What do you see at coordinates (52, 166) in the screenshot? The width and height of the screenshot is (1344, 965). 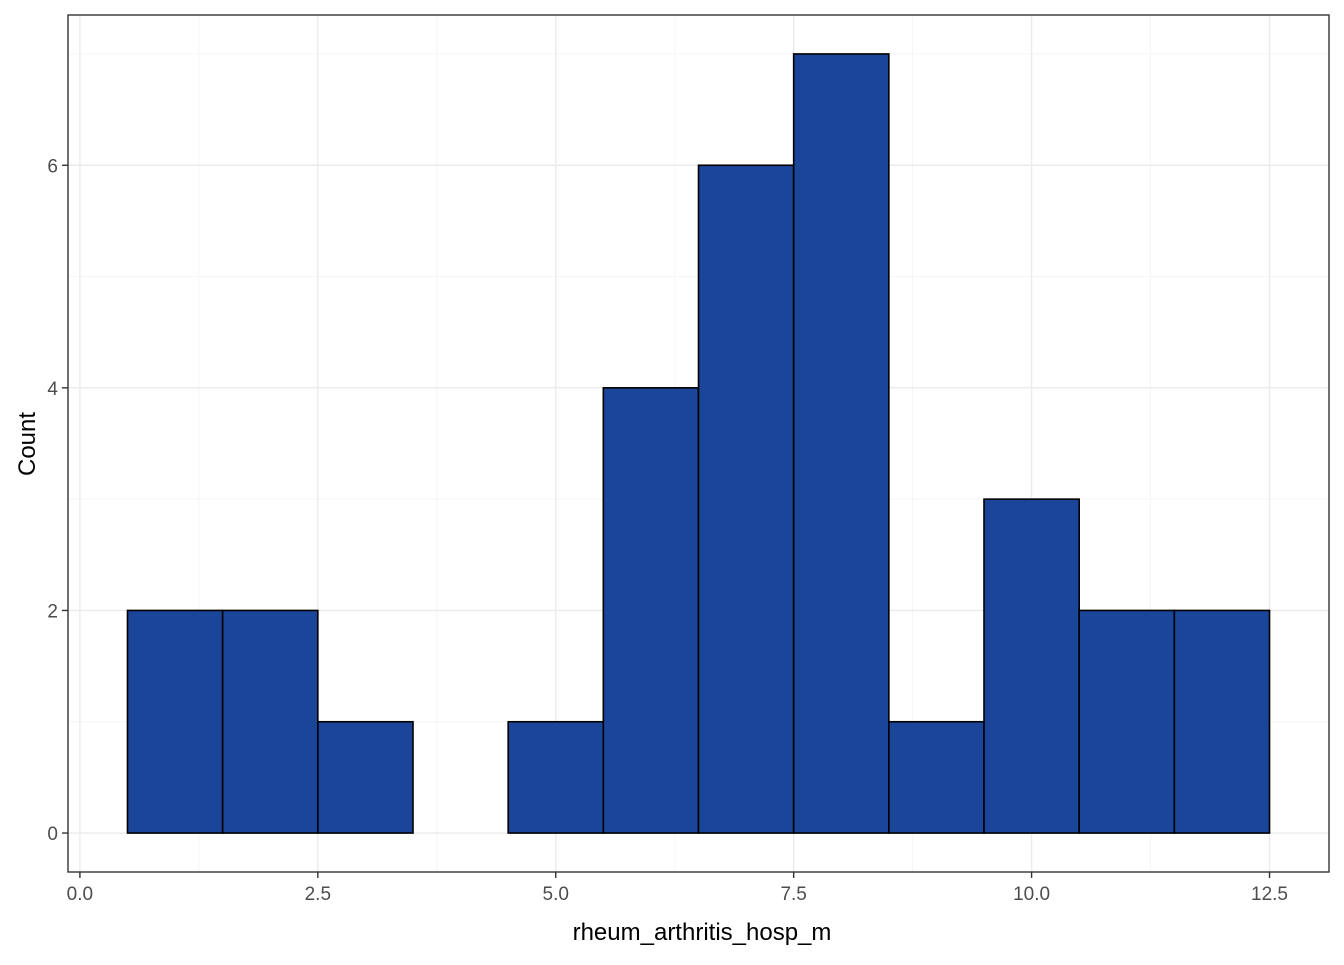 I see `y-tick-label: 6` at bounding box center [52, 166].